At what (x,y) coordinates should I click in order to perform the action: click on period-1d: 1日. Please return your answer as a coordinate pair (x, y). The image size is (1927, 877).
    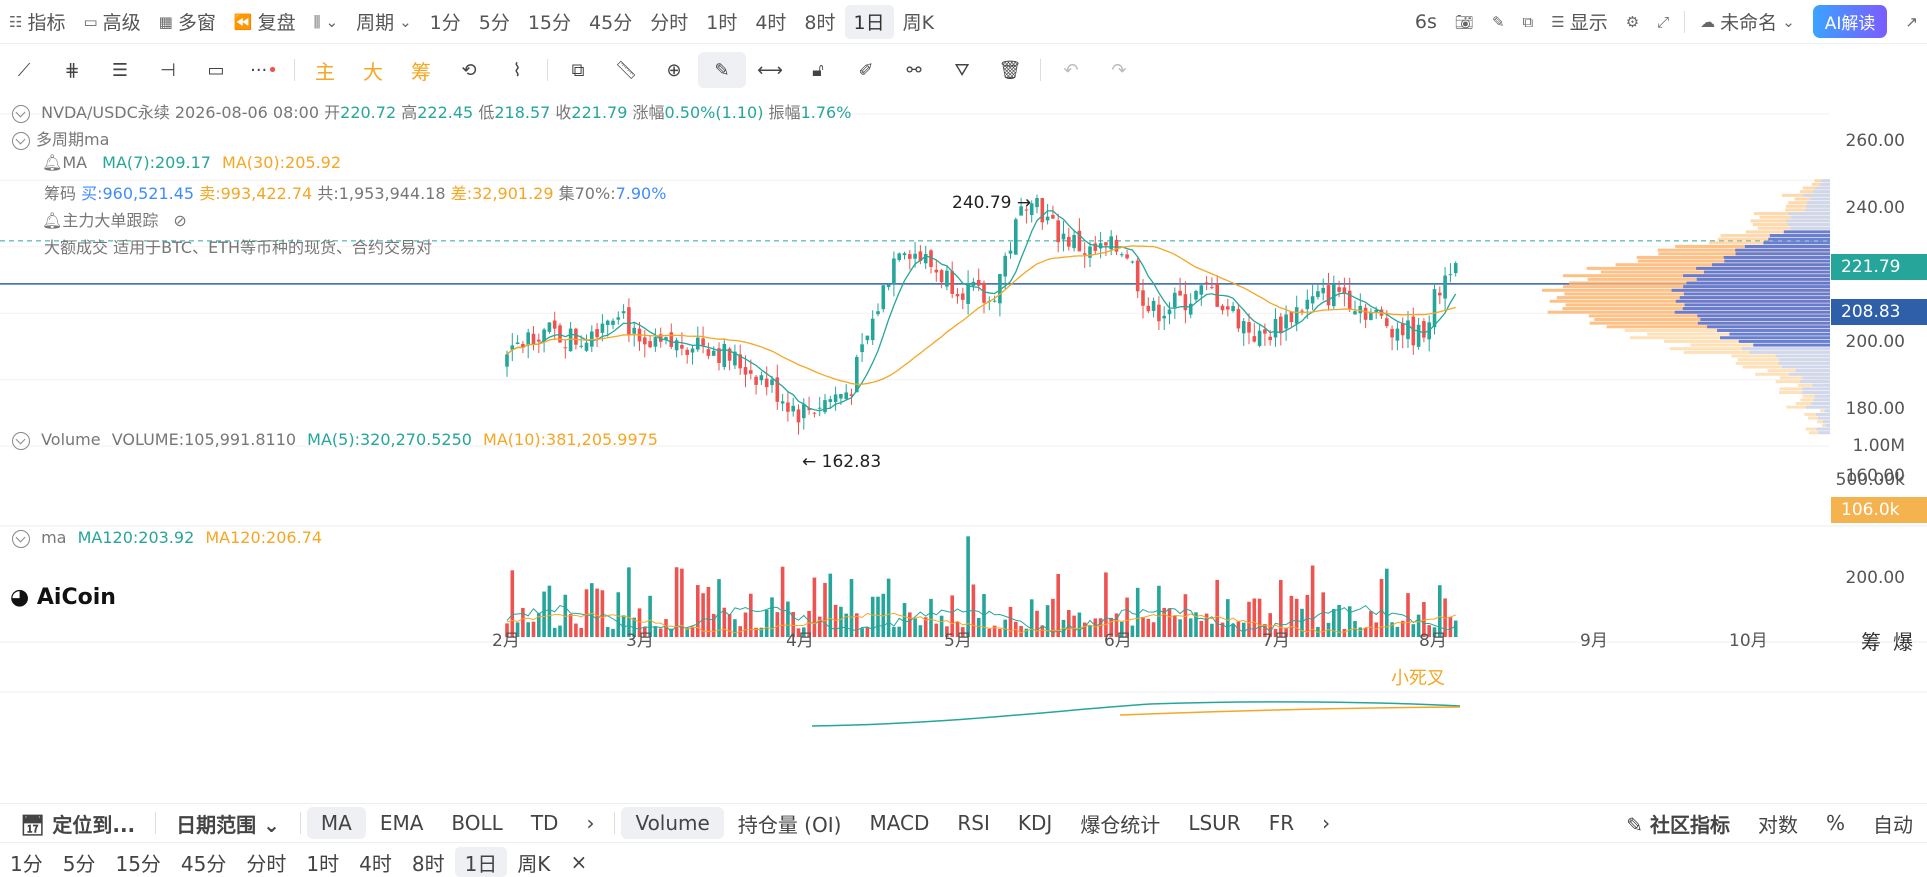
    Looking at the image, I should click on (869, 21).